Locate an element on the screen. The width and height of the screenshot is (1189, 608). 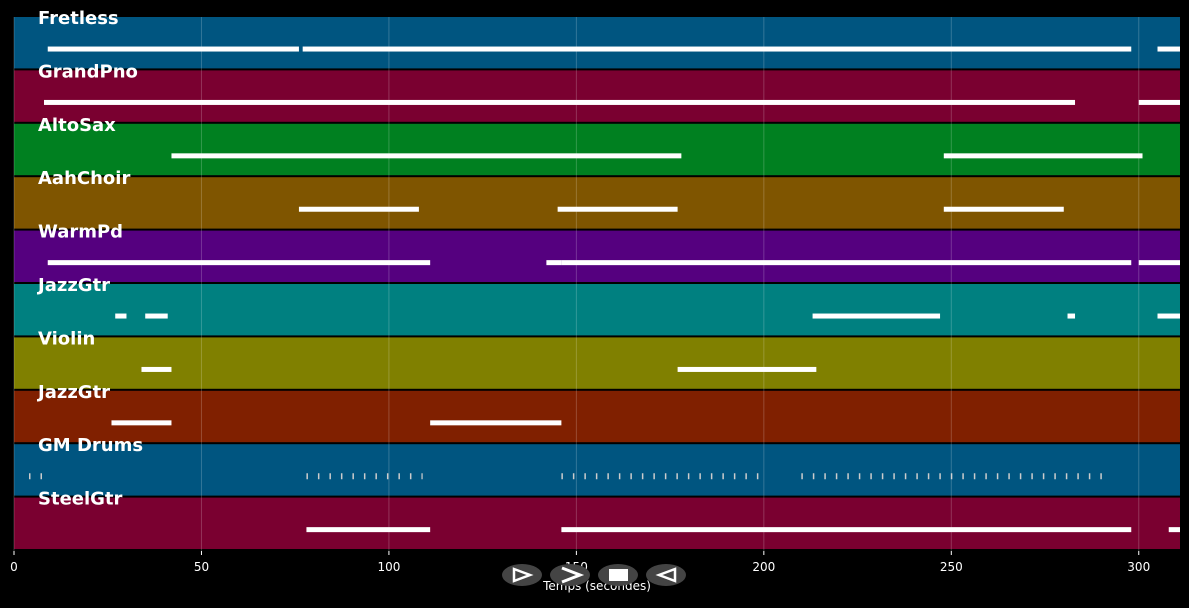
track-label: Violin is located at coordinates (66, 338).